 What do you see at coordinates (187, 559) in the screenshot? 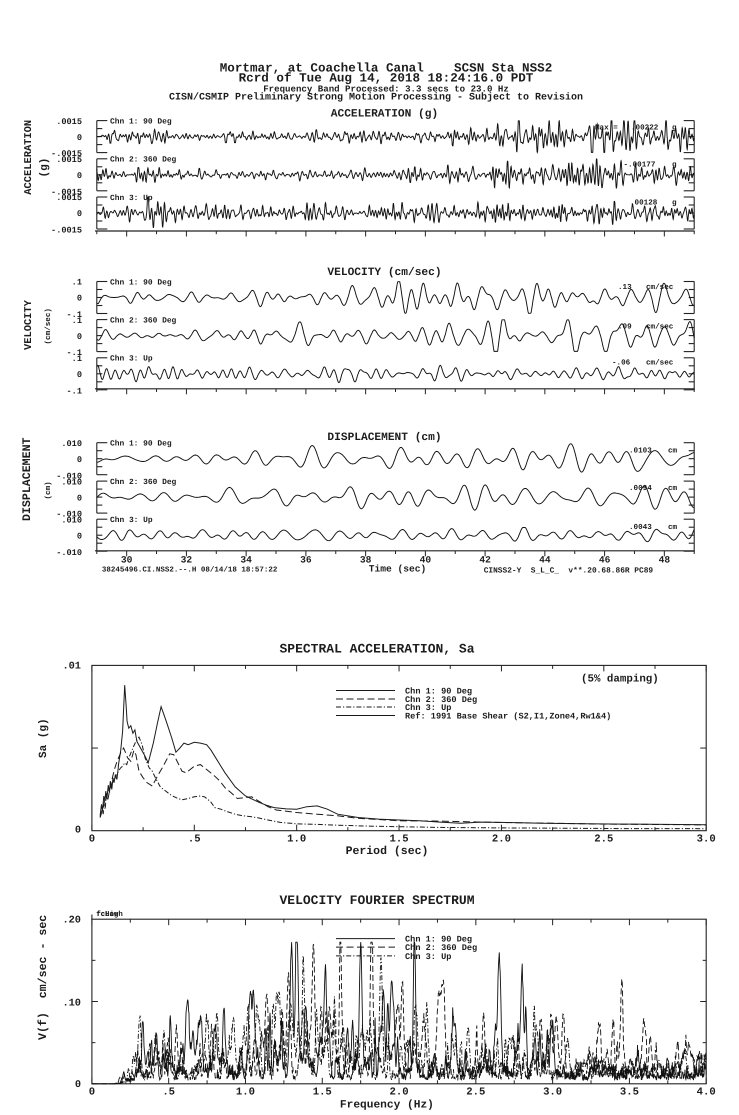
I see `svg-text: 32` at bounding box center [187, 559].